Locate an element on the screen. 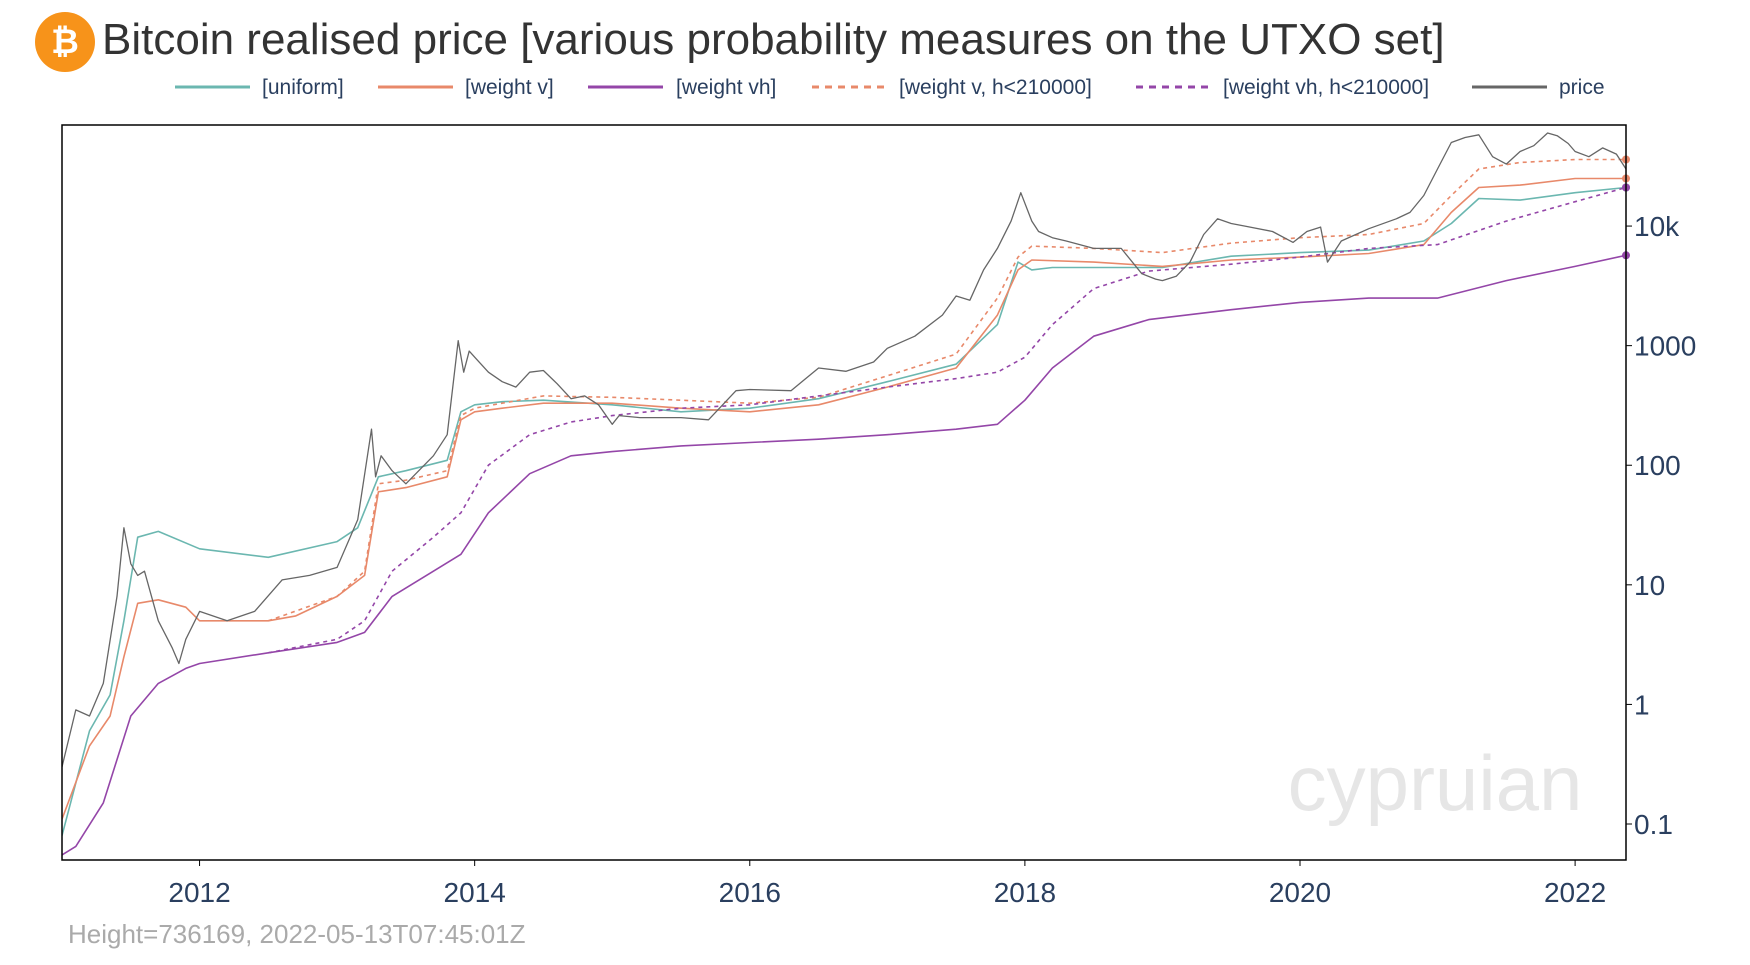 The width and height of the screenshot is (1750, 965). legend-item-price: price is located at coordinates (1538, 87).